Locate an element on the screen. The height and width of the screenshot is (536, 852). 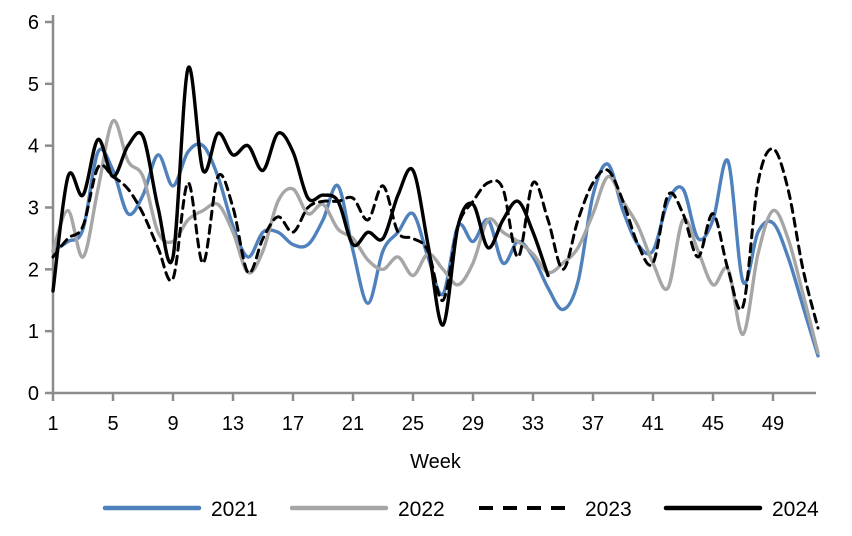
x-tick-label: 29 is located at coordinates (473, 424).